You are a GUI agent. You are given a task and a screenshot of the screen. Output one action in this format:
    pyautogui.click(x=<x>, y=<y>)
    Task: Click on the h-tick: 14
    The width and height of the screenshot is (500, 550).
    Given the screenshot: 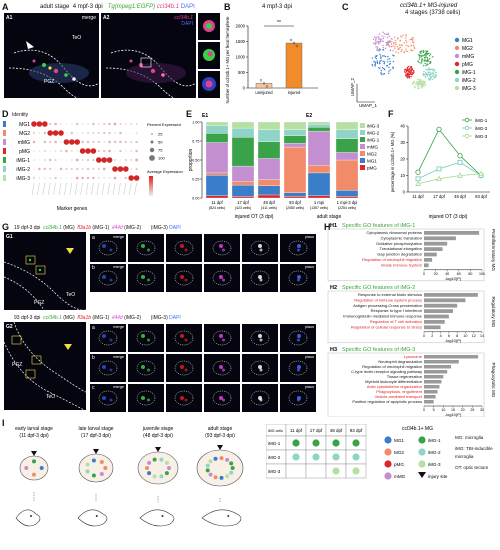 What is the action you would take?
    pyautogui.click(x=482, y=336)
    